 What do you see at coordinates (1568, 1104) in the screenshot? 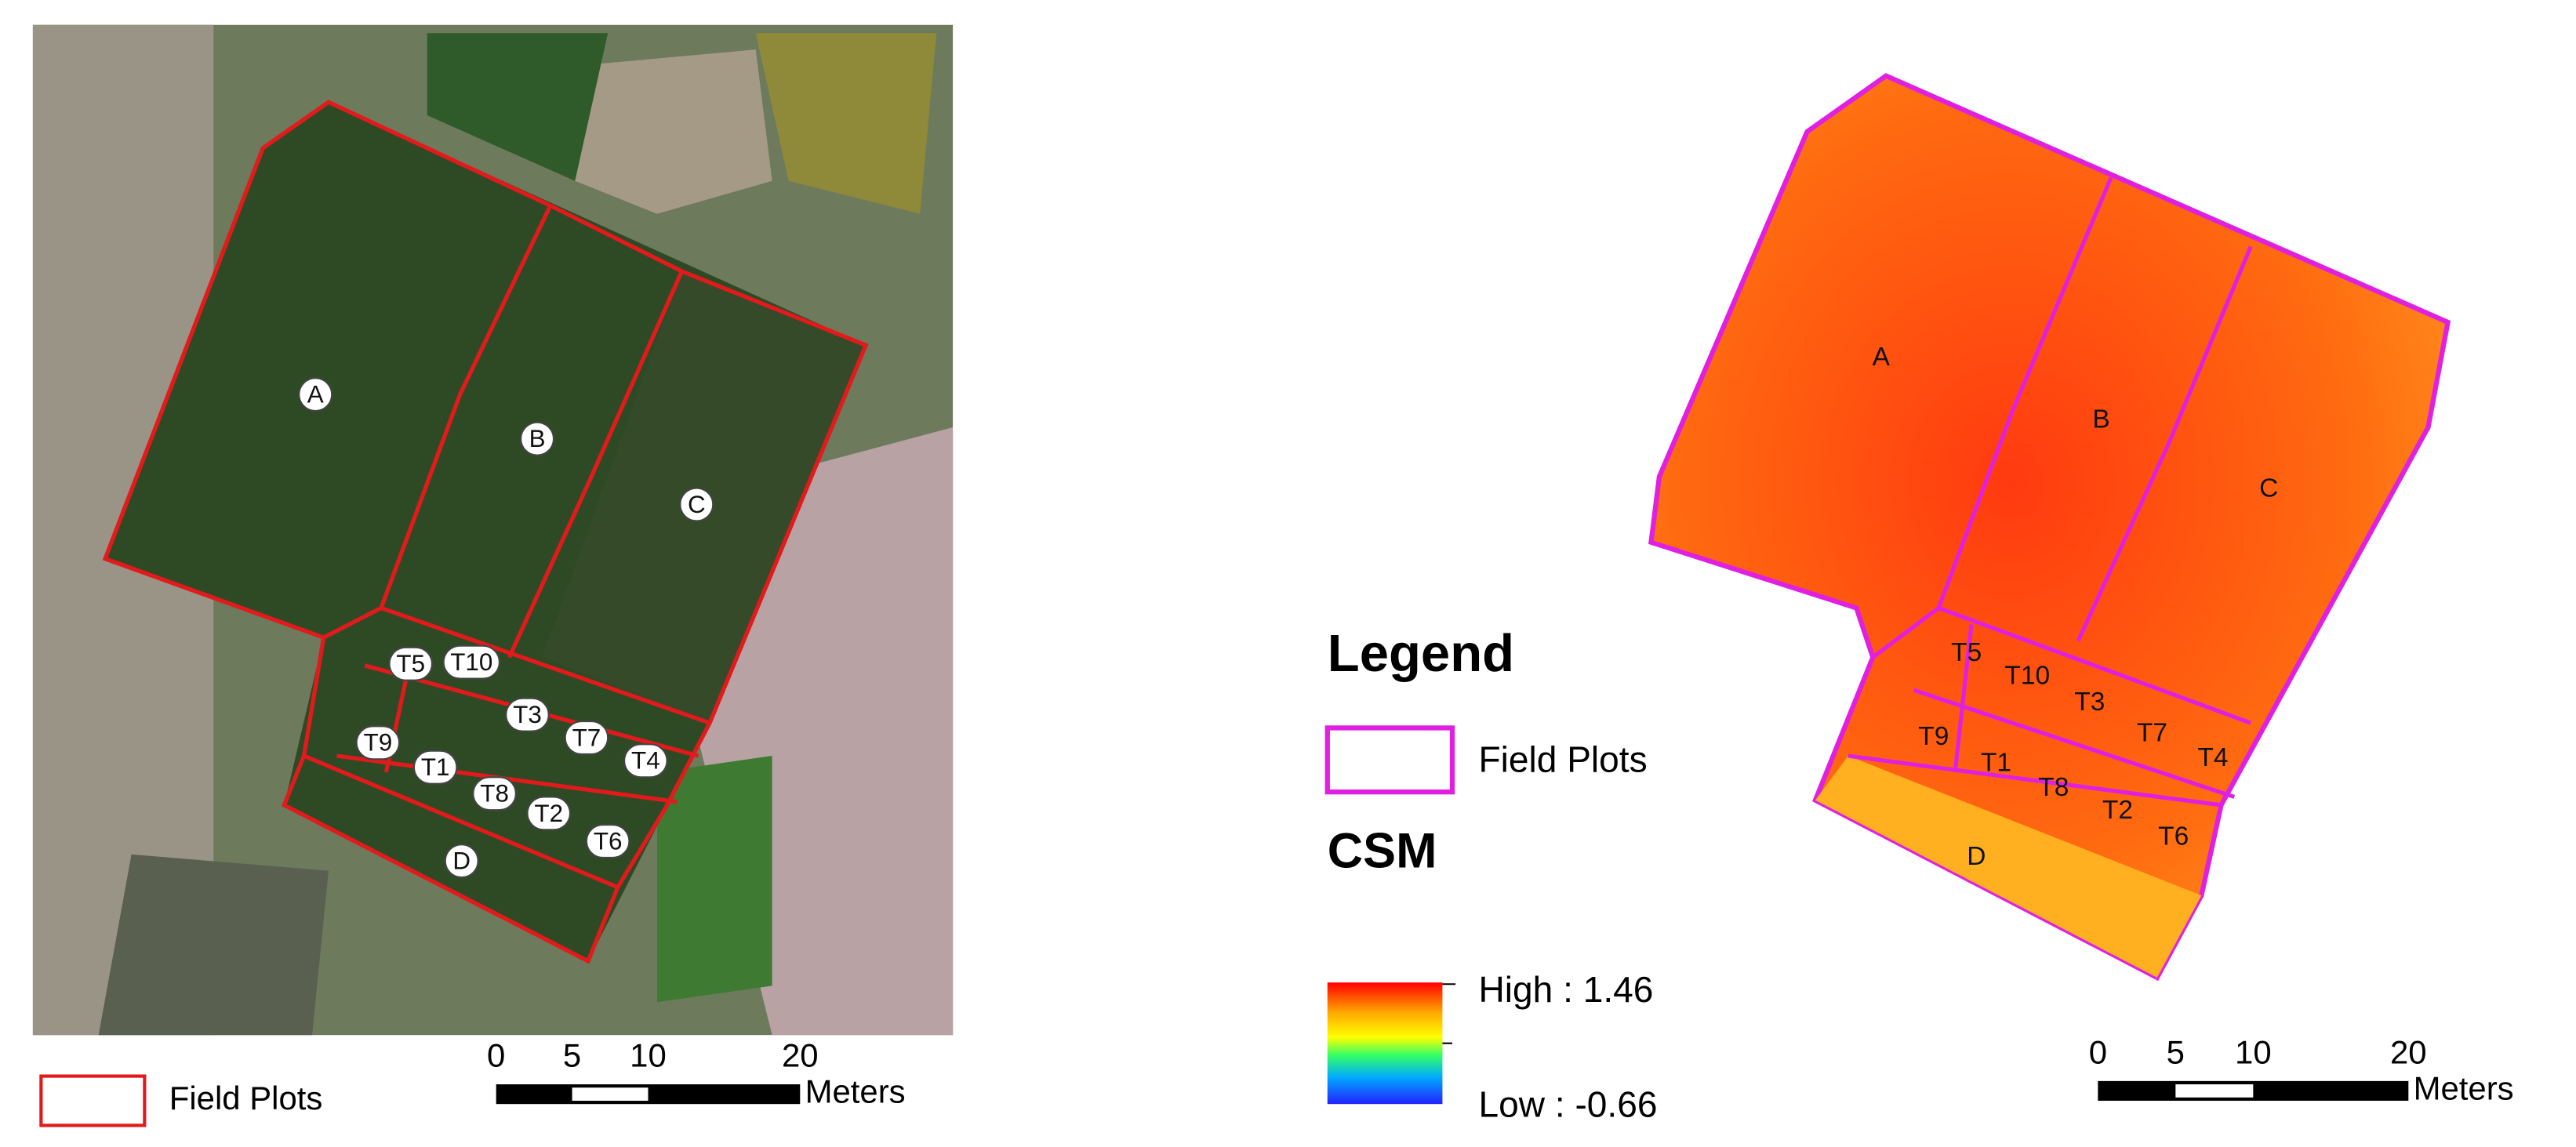
I see `ramp-low: Low : -0.66` at bounding box center [1568, 1104].